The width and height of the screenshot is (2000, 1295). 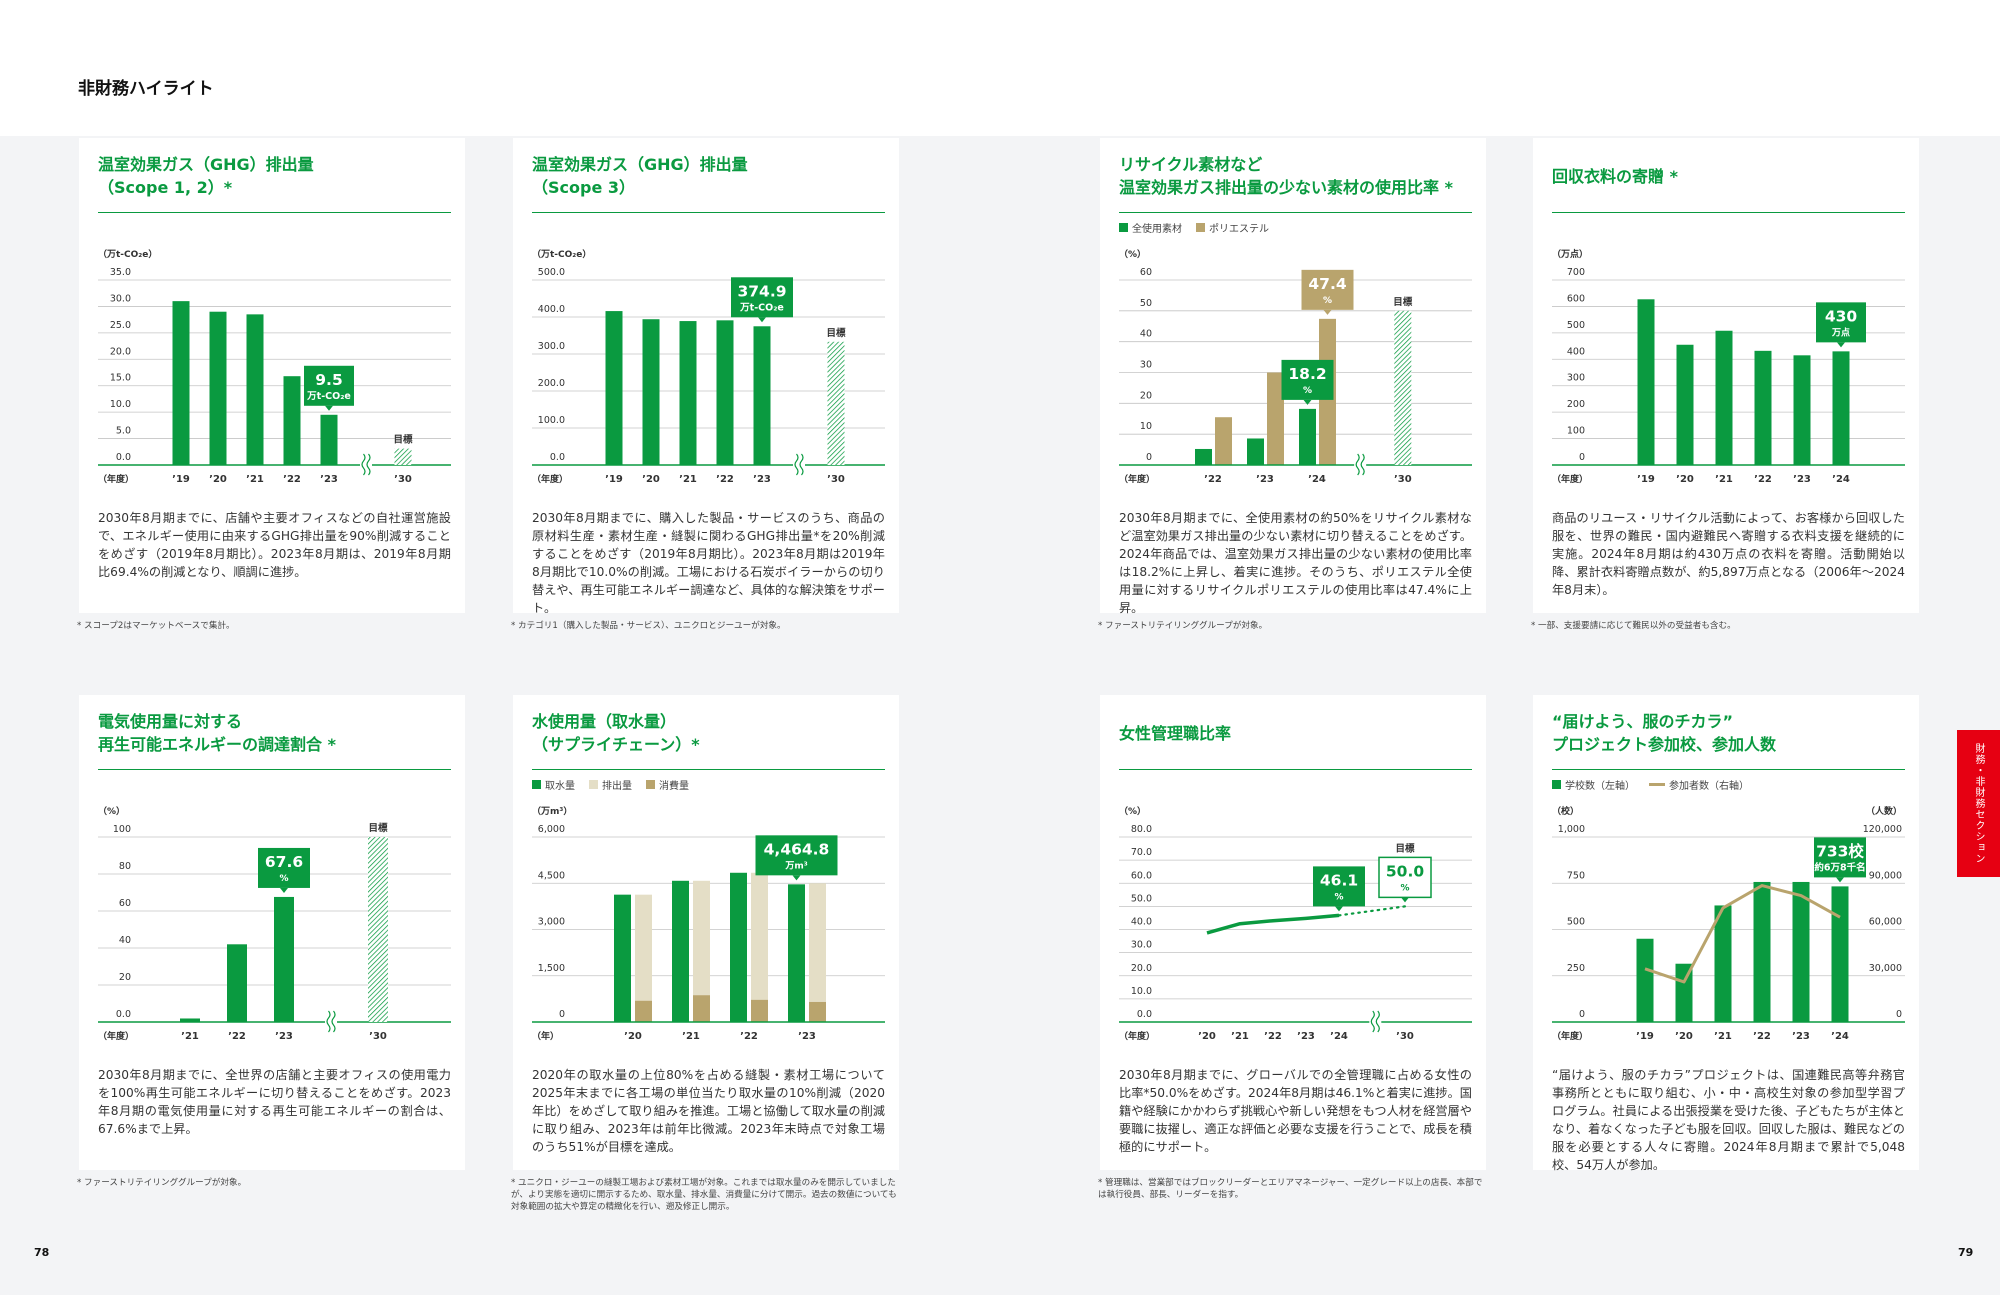 I want to click on x-axis-unit: （年度）, so click(x=116, y=1036).